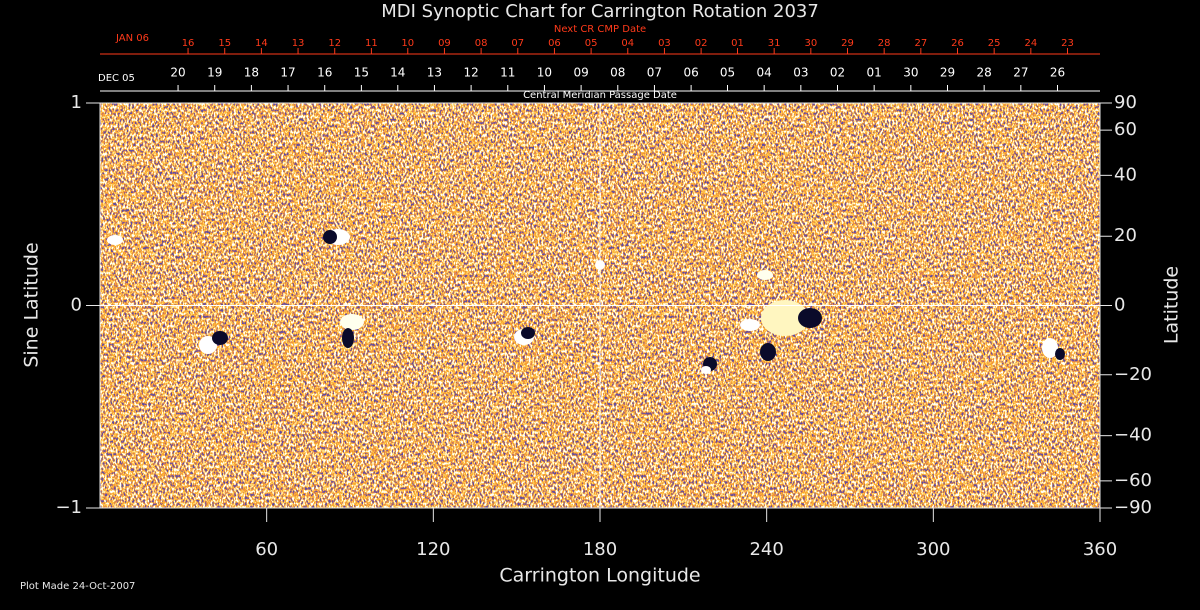  What do you see at coordinates (1067, 43) in the screenshot?
I see `date-tick-label: 23` at bounding box center [1067, 43].